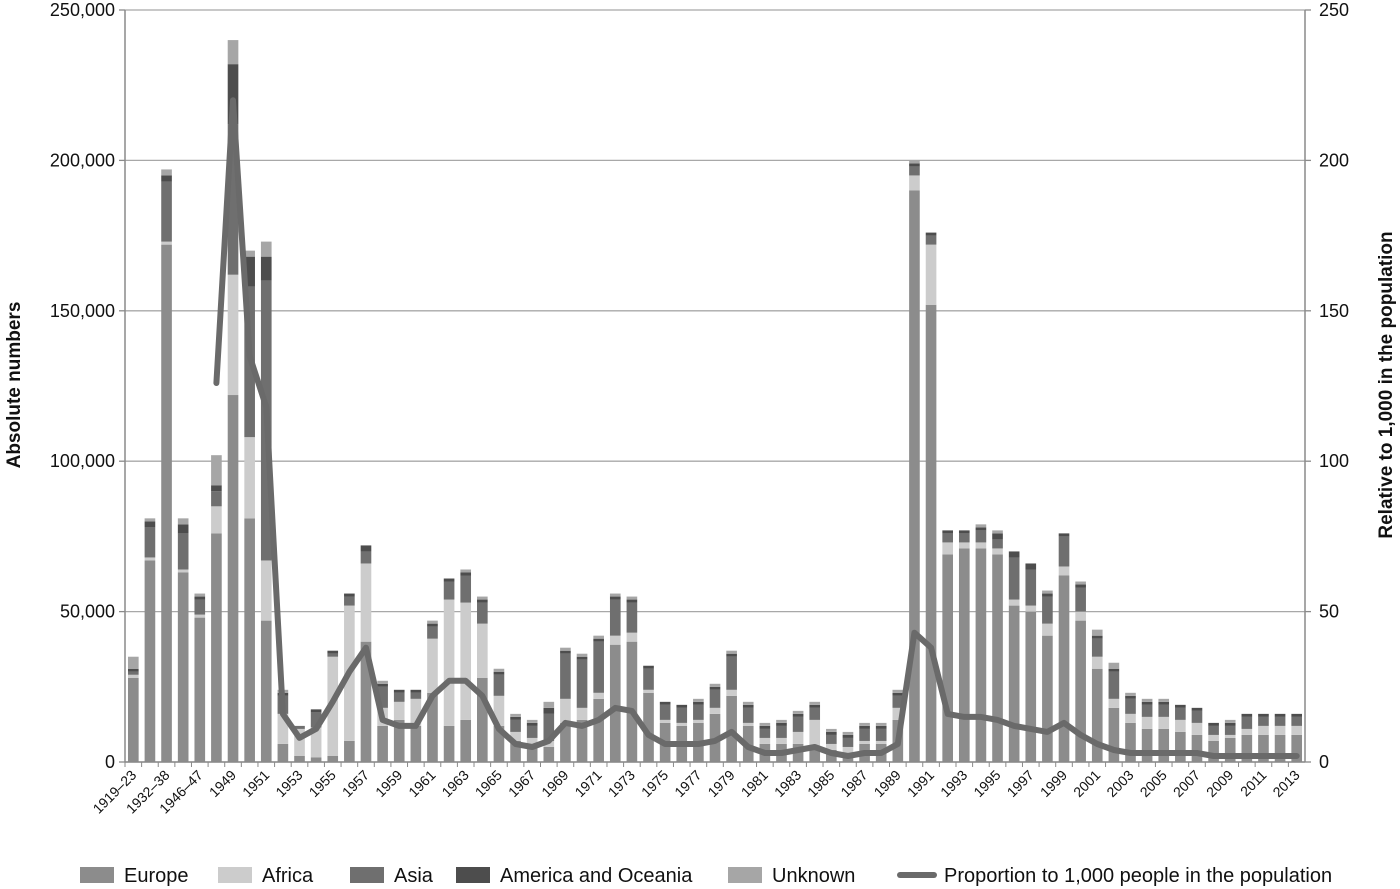 The height and width of the screenshot is (889, 1400). What do you see at coordinates (986, 783) in the screenshot?
I see `x-tick-label: 1995` at bounding box center [986, 783].